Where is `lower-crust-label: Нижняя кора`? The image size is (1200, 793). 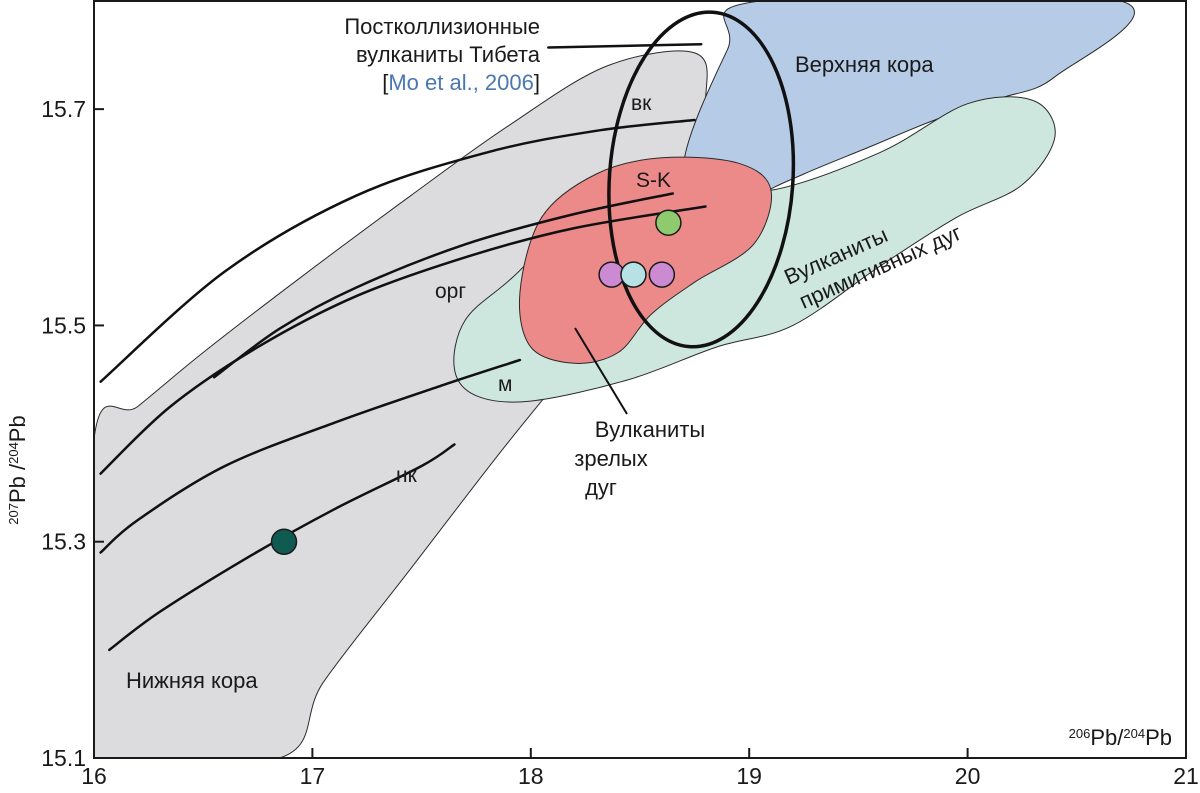 lower-crust-label: Нижняя кора is located at coordinates (192, 680).